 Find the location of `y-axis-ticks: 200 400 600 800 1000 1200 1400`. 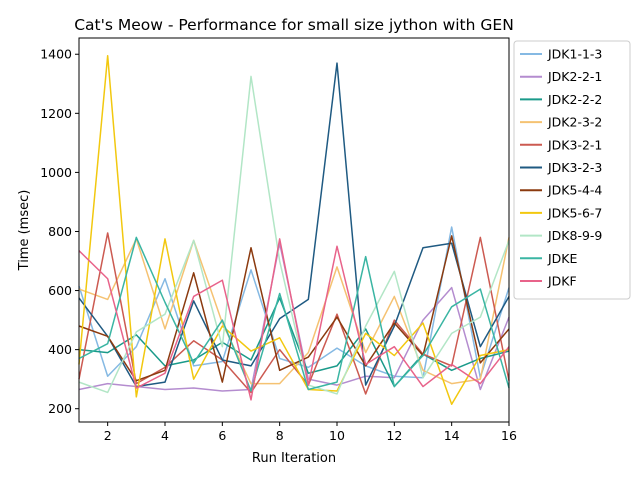

y-axis-ticks: 200 400 600 800 1000 1200 1400 is located at coordinates (59, 231).